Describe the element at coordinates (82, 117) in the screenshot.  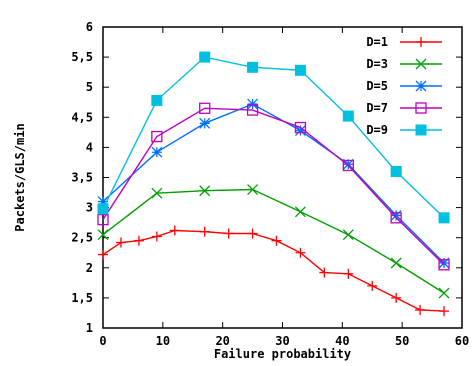
I see `y-tick-label: 4,5` at that location.